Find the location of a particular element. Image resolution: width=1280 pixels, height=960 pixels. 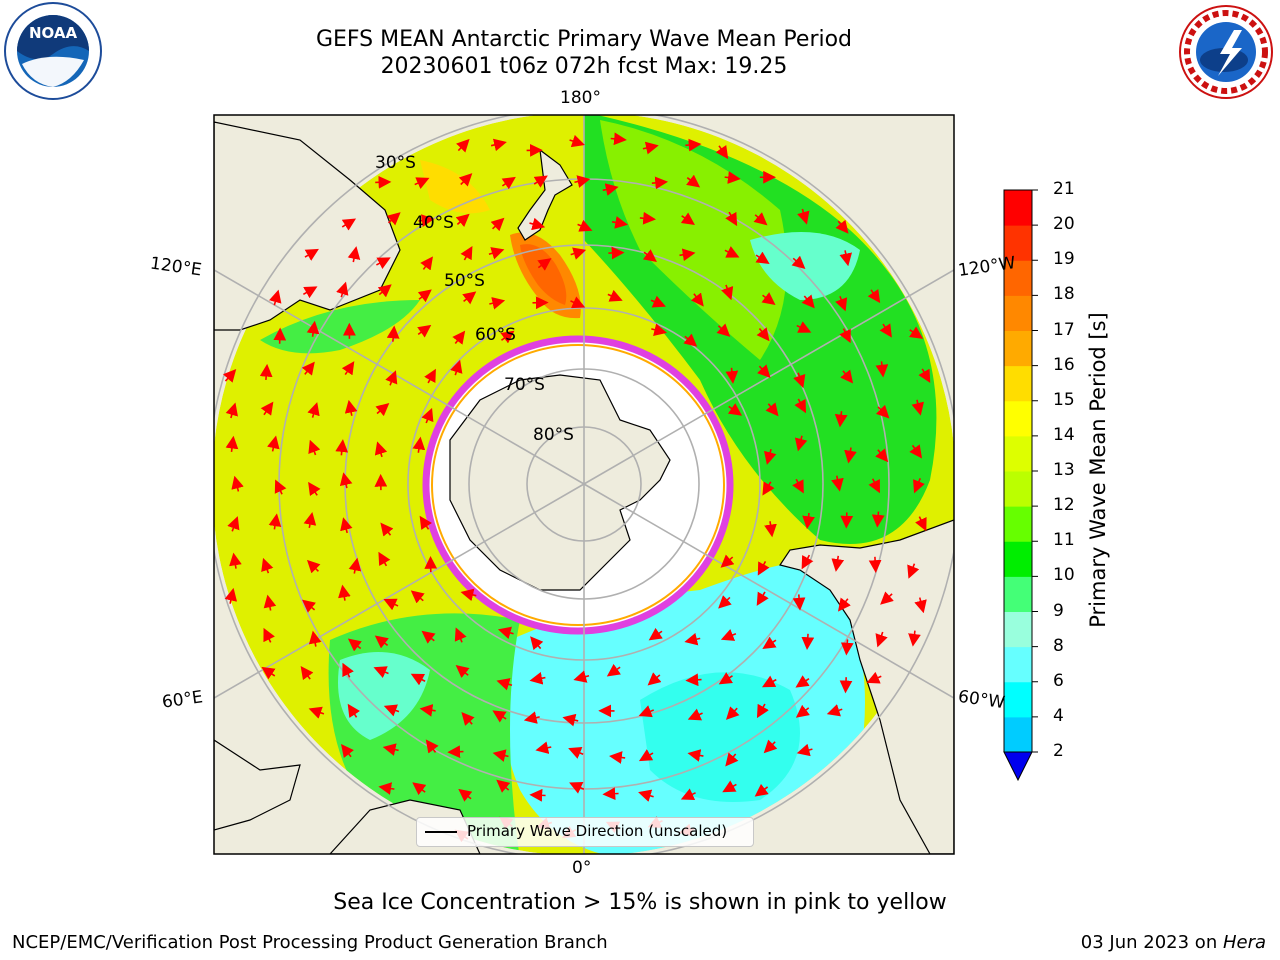

colorbar-tick-label: 16 is located at coordinates (1064, 364).